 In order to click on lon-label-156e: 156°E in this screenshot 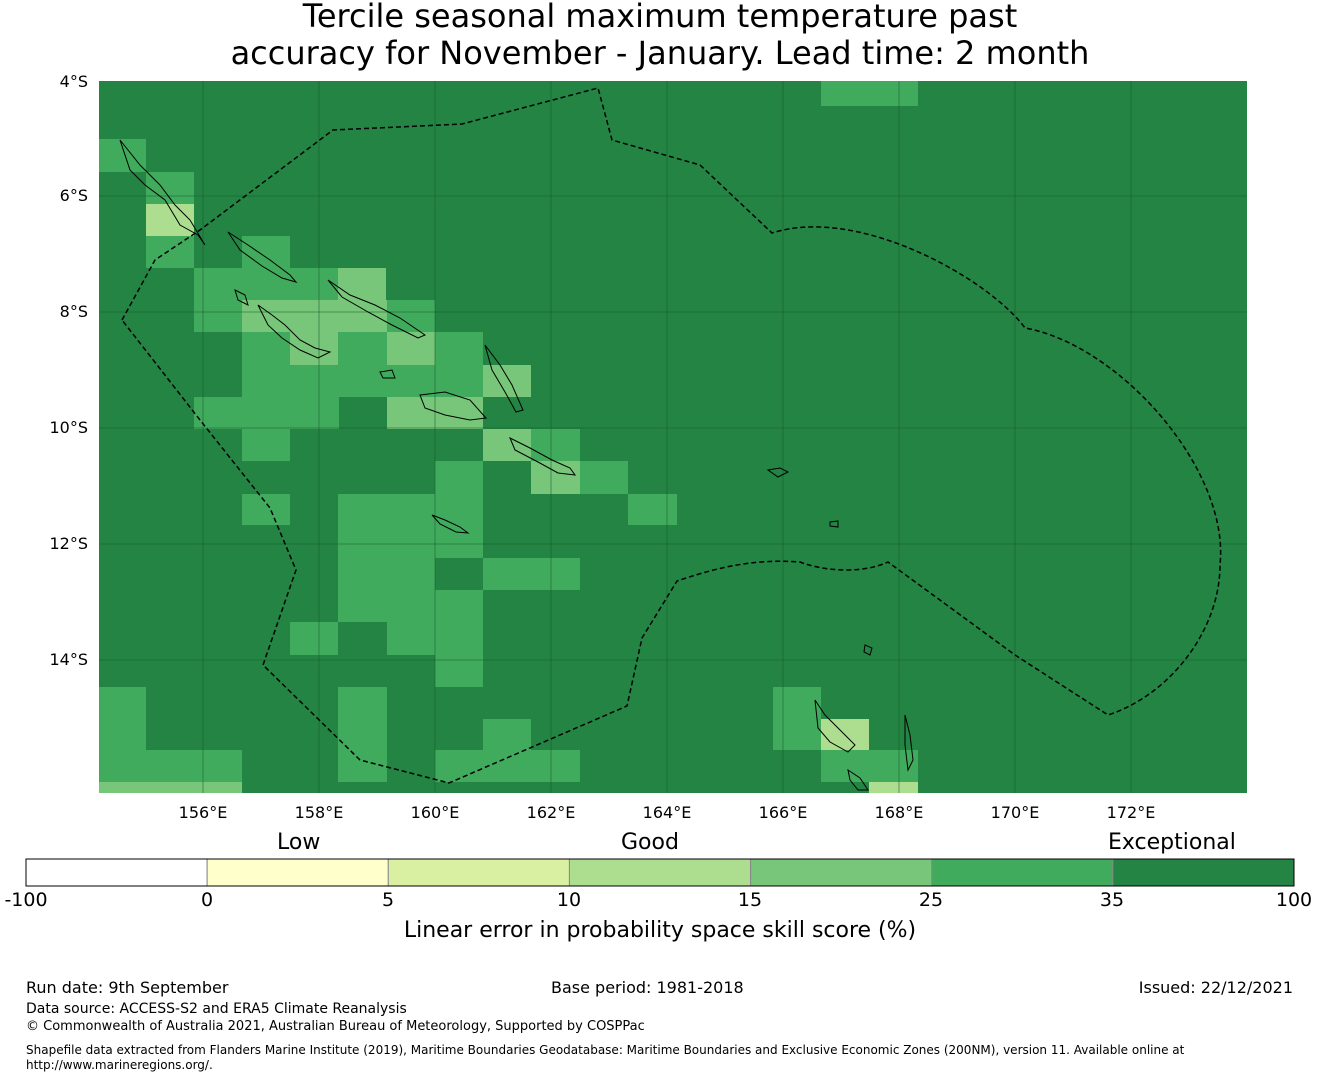, I will do `click(203, 812)`.